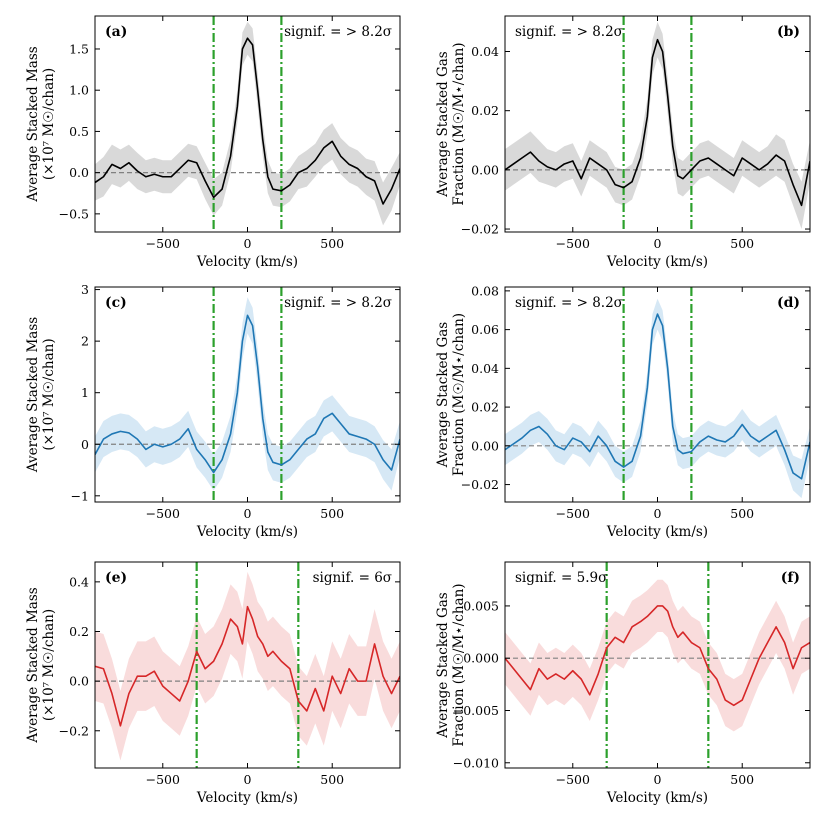 The height and width of the screenshot is (831, 831). What do you see at coordinates (79, 631) in the screenshot?
I see `y-tick-label: 0.2` at bounding box center [79, 631].